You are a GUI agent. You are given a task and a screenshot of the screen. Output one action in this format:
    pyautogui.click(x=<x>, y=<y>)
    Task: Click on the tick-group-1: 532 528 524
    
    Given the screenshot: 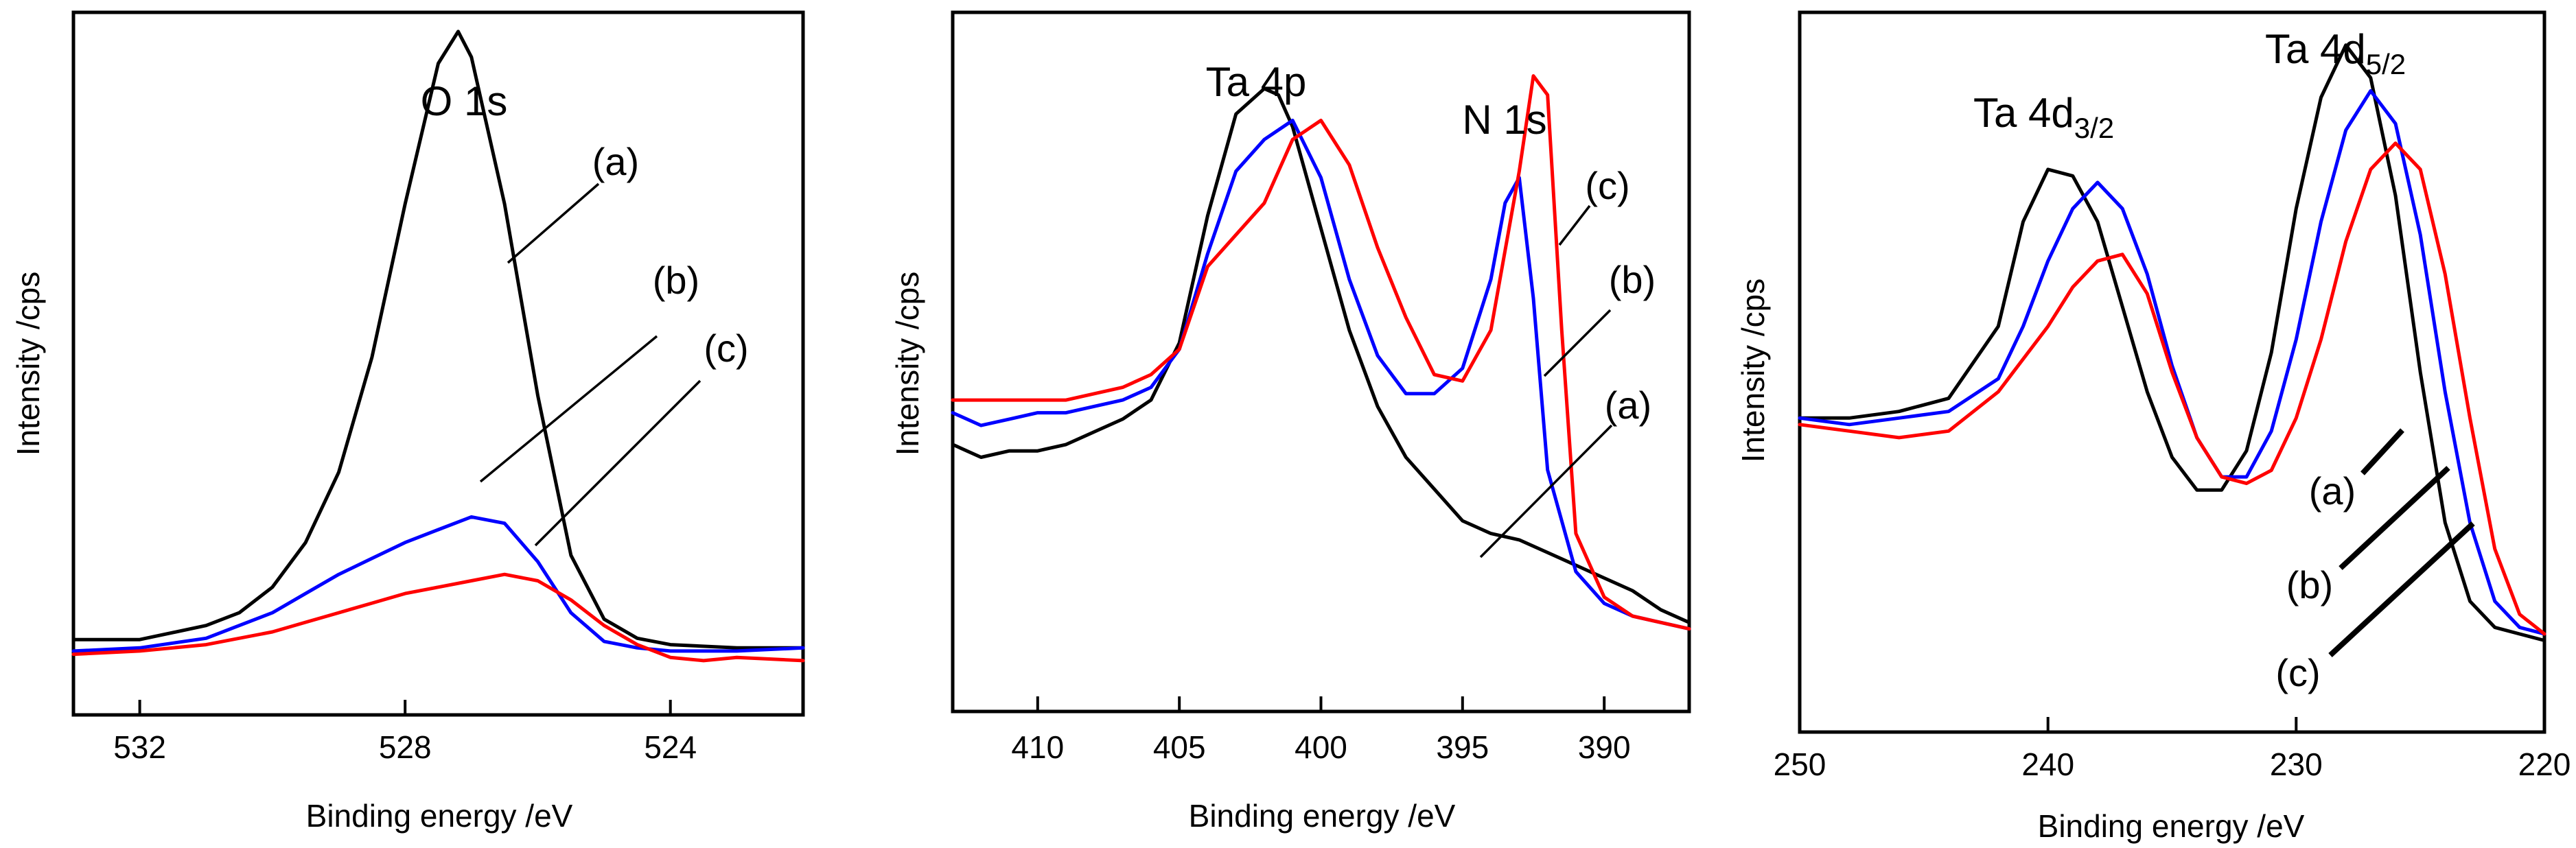 What is the action you would take?
    pyautogui.click(x=405, y=732)
    